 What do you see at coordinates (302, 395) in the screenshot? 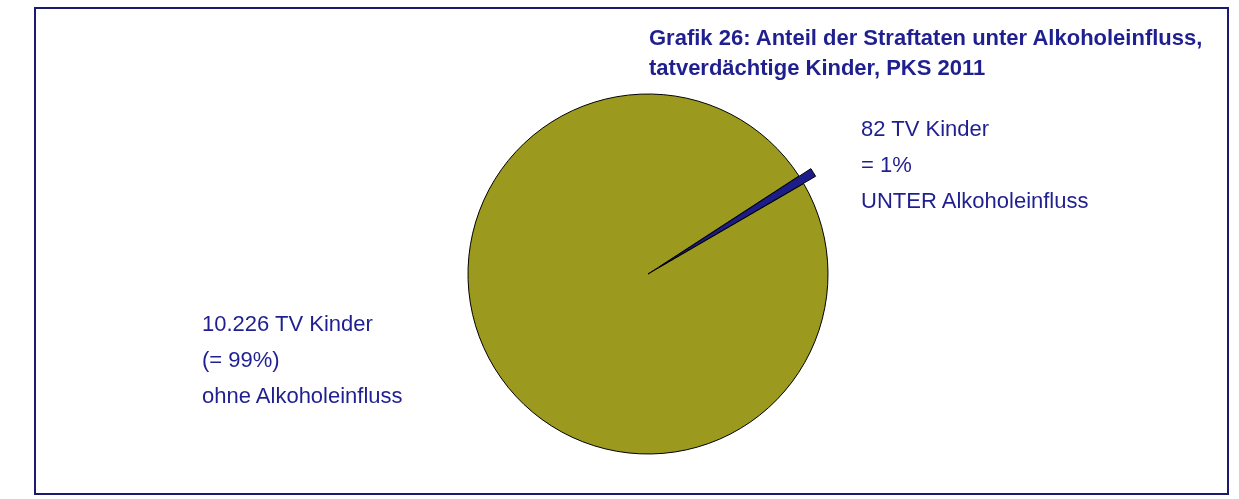
I see `slice-label: ohne Alkoholeinfluss` at bounding box center [302, 395].